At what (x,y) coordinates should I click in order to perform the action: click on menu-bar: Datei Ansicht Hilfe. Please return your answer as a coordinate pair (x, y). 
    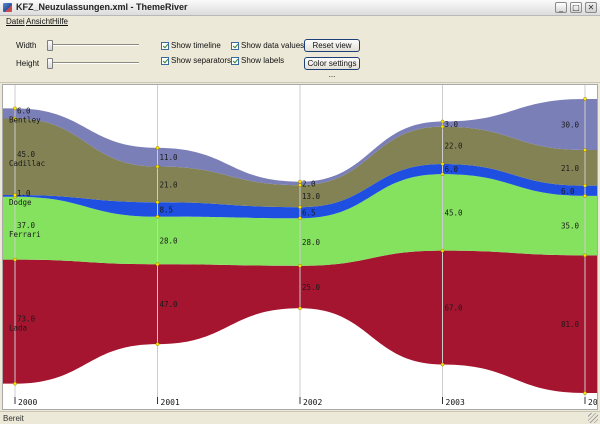
    Looking at the image, I should click on (300, 22).